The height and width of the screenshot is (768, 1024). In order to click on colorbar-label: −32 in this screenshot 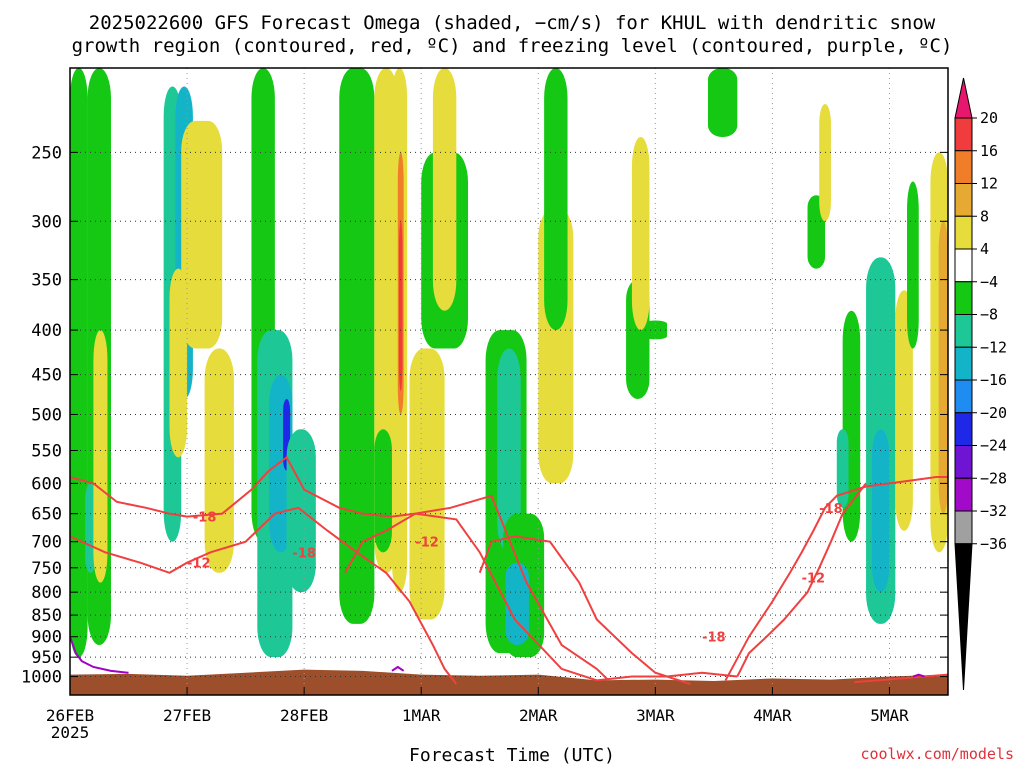, I will do `click(993, 511)`.